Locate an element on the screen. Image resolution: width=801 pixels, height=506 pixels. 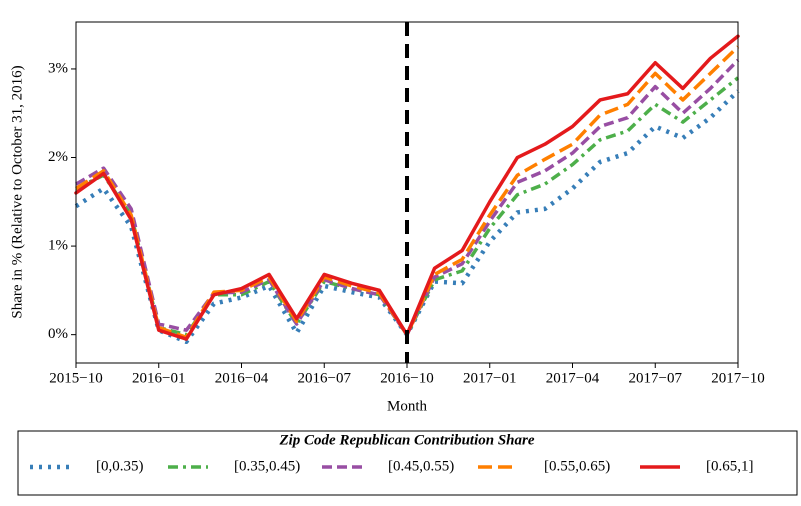
legend-title: Zip Code Republican Contribution Share is located at coordinates (406, 440).